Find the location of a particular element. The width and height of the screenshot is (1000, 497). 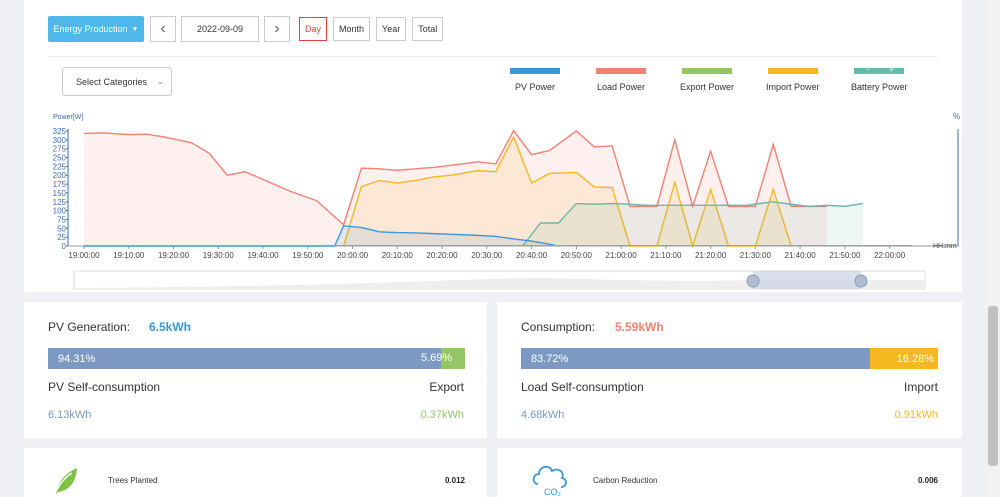

period-total-button: Total is located at coordinates (428, 29).